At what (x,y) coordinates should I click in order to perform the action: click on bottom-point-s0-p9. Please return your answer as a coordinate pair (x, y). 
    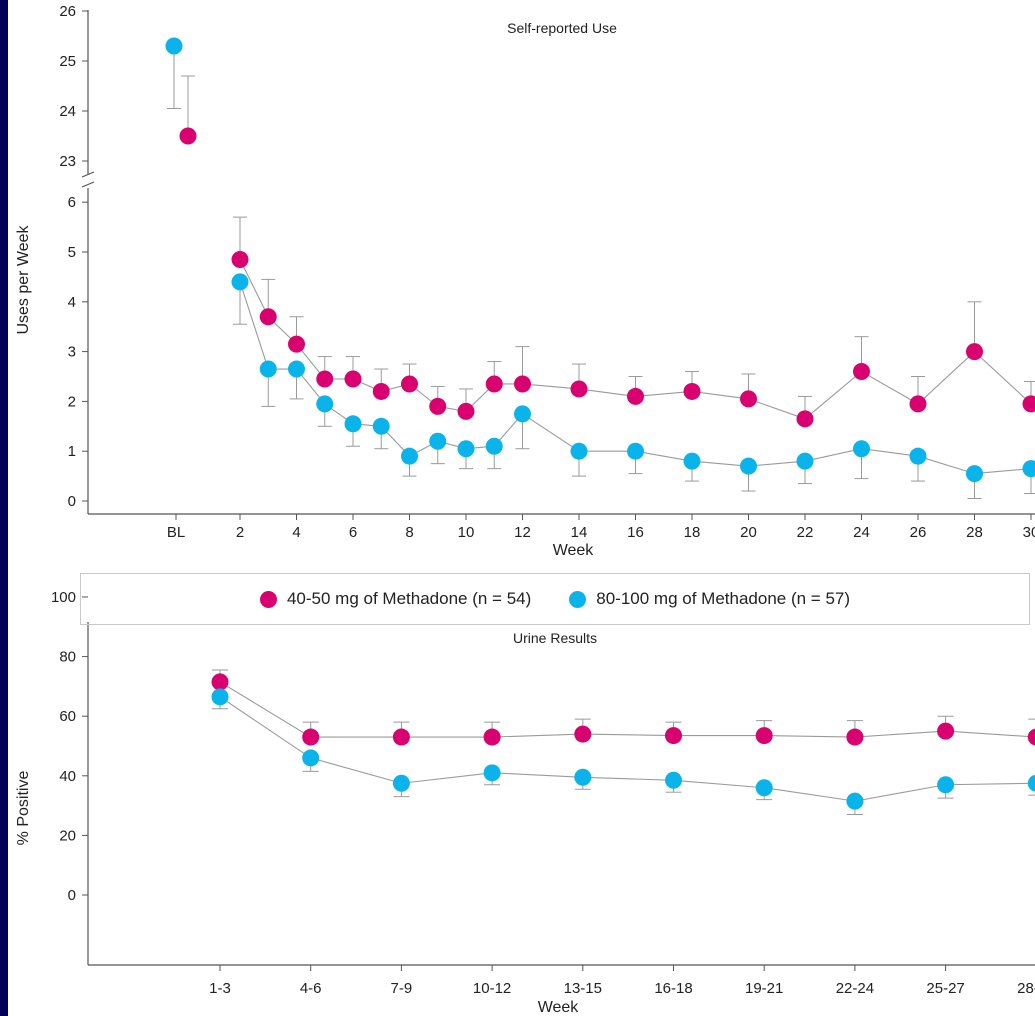
    Looking at the image, I should click on (1031, 737).